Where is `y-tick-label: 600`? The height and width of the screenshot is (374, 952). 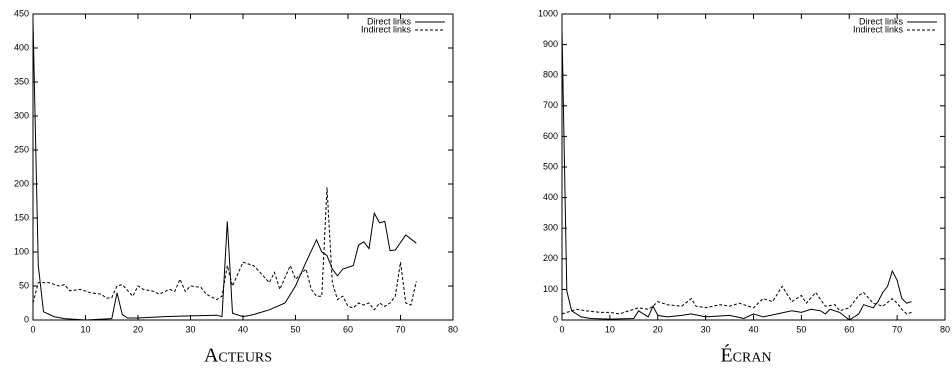
y-tick-label: 600 is located at coordinates (550, 136).